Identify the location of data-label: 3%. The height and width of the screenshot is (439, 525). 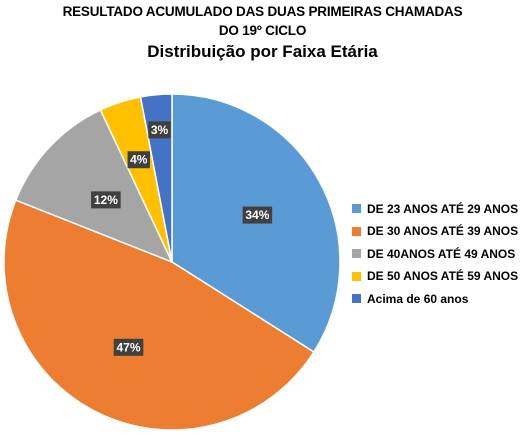
(159, 130).